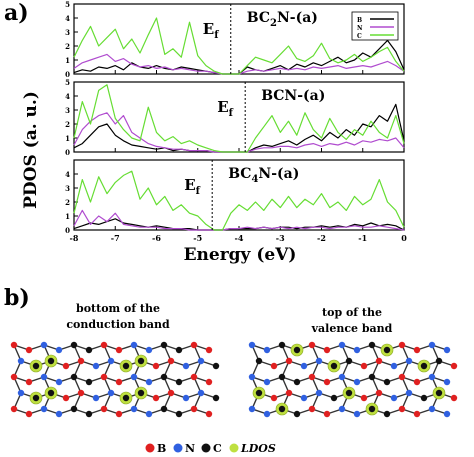 Image resolution: width=474 pixels, height=457 pixels. I want to click on y-tick-label: 4, so click(67, 96).